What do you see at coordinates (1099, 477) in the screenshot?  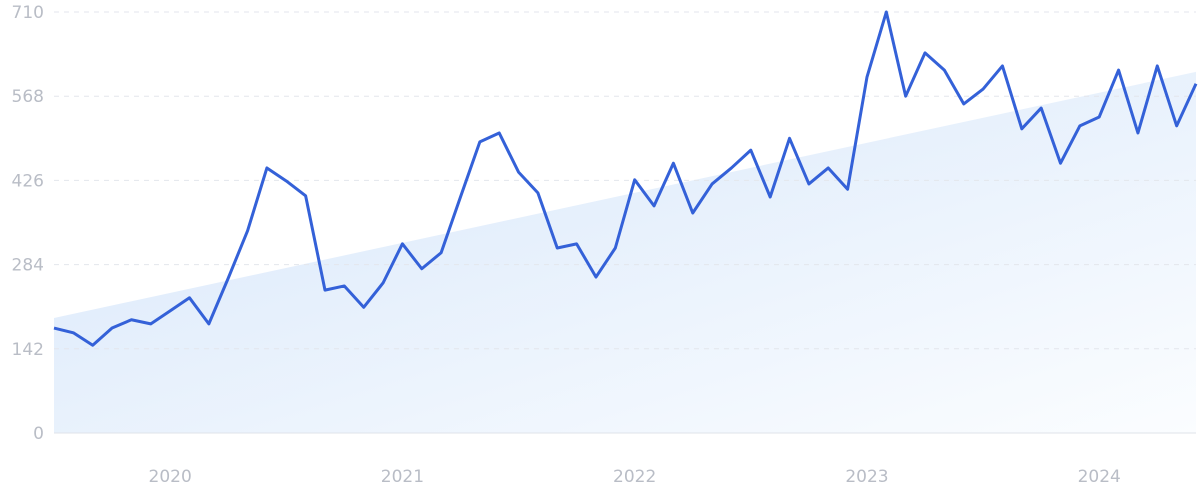 I see `x-tick-label: 2024` at bounding box center [1099, 477].